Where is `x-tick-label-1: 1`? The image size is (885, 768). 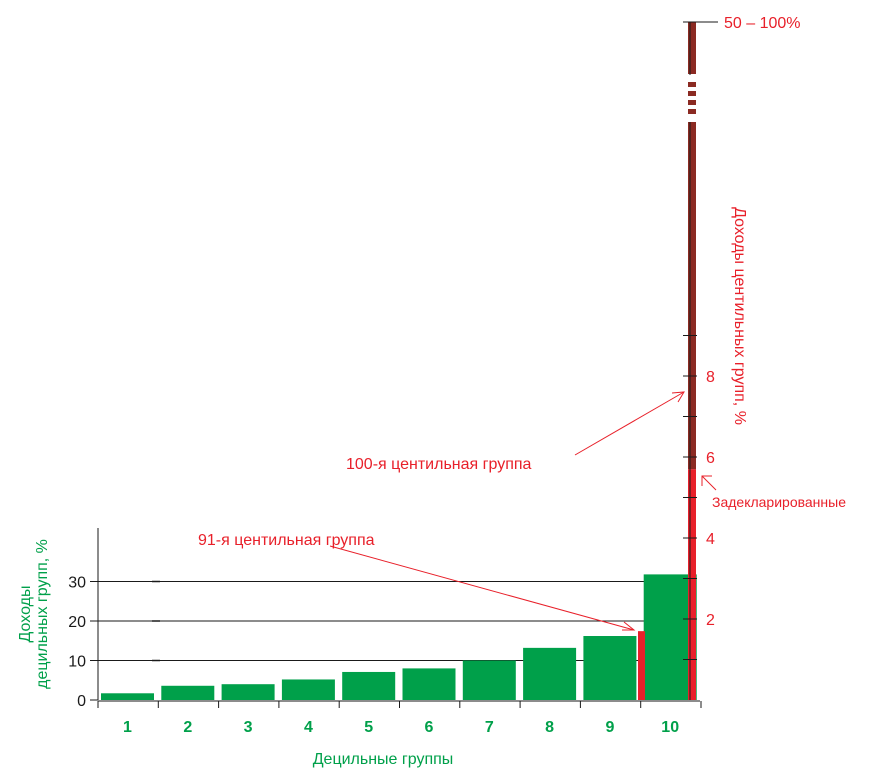
x-tick-label-1: 1 is located at coordinates (127, 727).